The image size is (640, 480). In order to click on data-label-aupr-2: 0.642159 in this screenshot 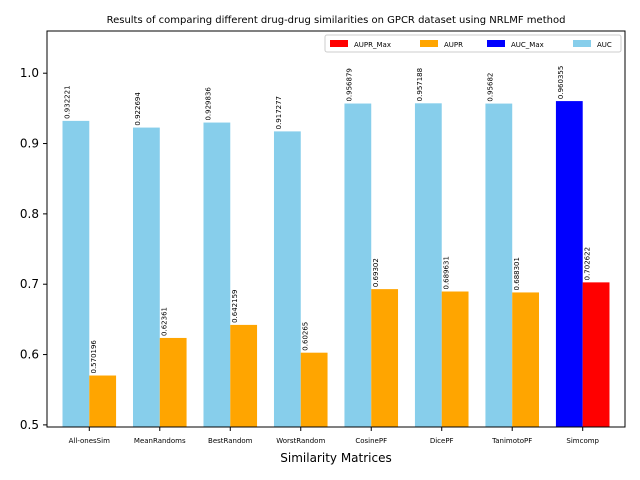, I will do `click(235, 305)`.